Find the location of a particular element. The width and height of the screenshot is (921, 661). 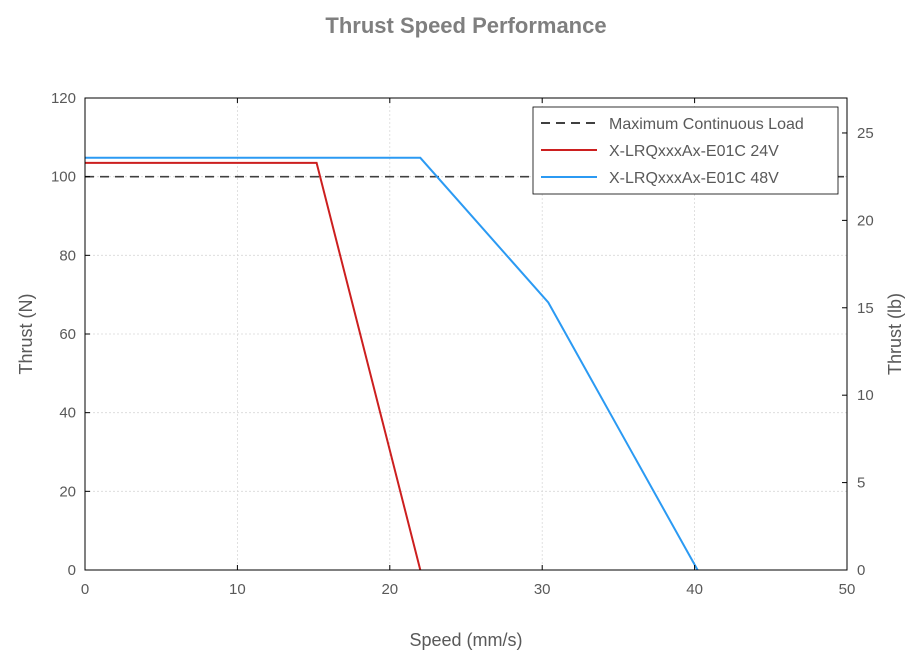

y2-tick-label: 5 is located at coordinates (861, 483).